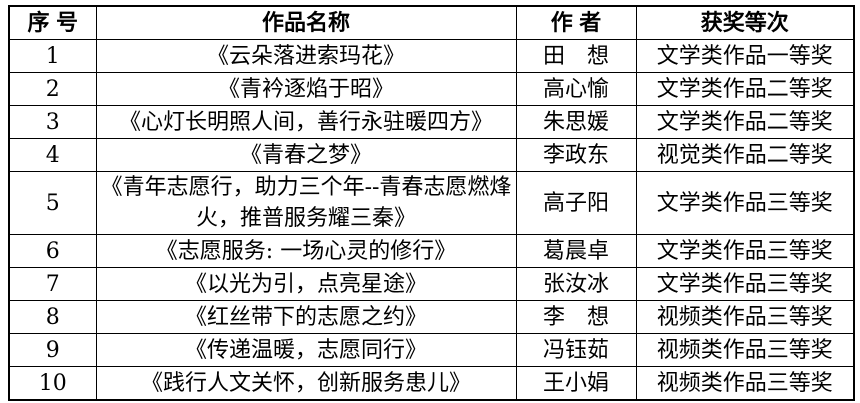 The width and height of the screenshot is (860, 403). I want to click on table-row: 6 《志愿服务: 一场心灵的修行》 葛晨卓 文学类作品三等奖, so click(431, 251).